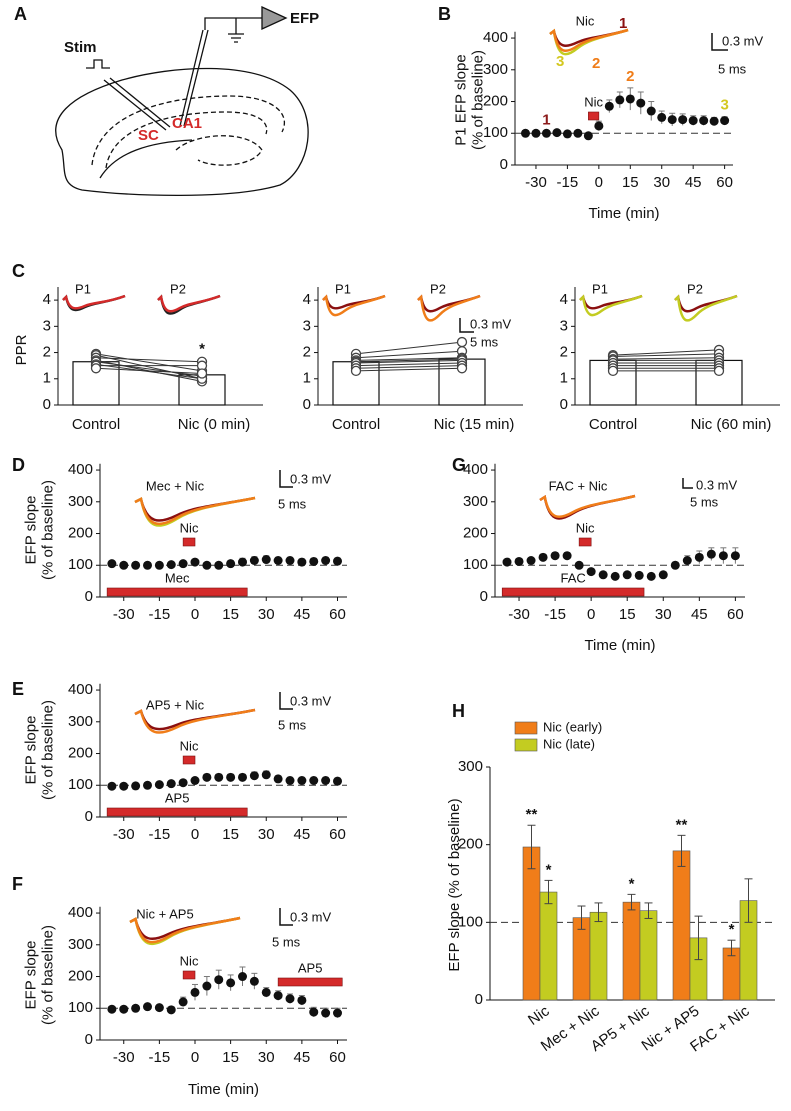  I want to click on y-tick-label: 0, so click(89, 816).